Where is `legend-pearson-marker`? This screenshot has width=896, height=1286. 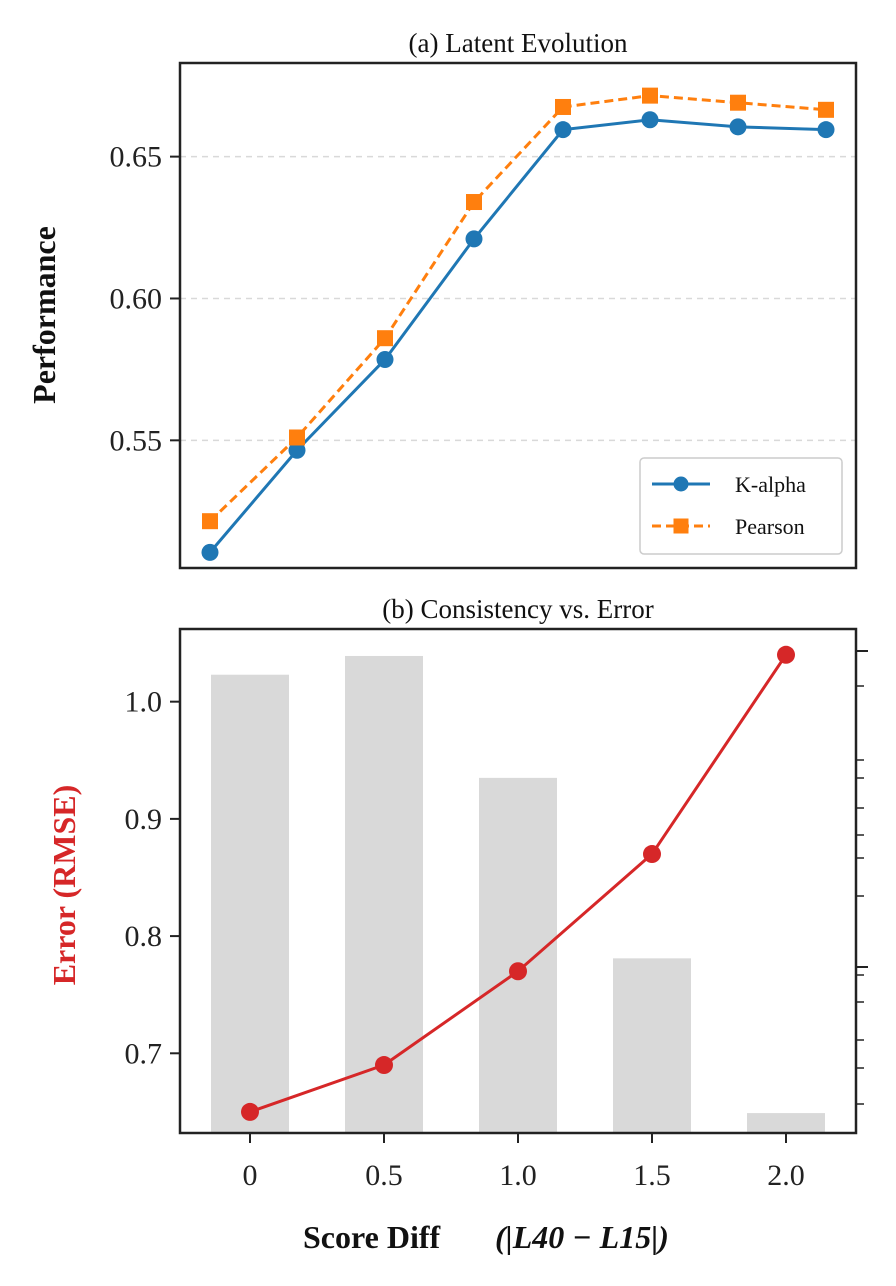 legend-pearson-marker is located at coordinates (681, 526).